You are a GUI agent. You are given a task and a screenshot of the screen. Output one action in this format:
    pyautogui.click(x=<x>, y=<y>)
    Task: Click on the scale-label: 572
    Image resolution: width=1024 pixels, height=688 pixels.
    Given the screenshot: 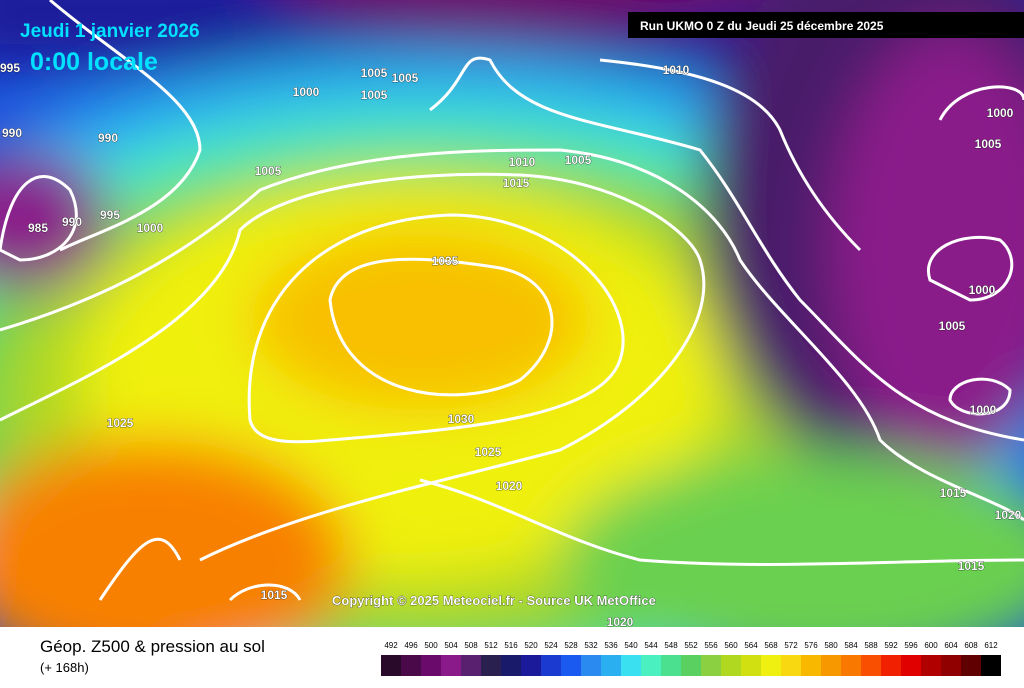 What is the action you would take?
    pyautogui.click(x=791, y=645)
    